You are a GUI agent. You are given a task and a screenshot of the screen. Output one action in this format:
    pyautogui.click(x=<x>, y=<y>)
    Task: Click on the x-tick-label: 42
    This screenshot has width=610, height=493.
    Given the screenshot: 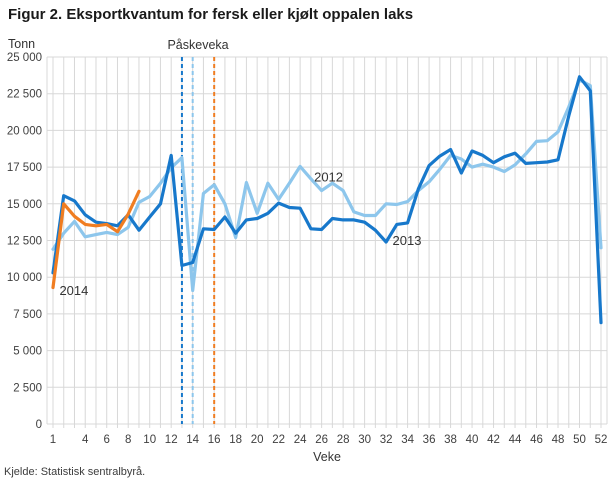 What is the action you would take?
    pyautogui.click(x=493, y=440)
    